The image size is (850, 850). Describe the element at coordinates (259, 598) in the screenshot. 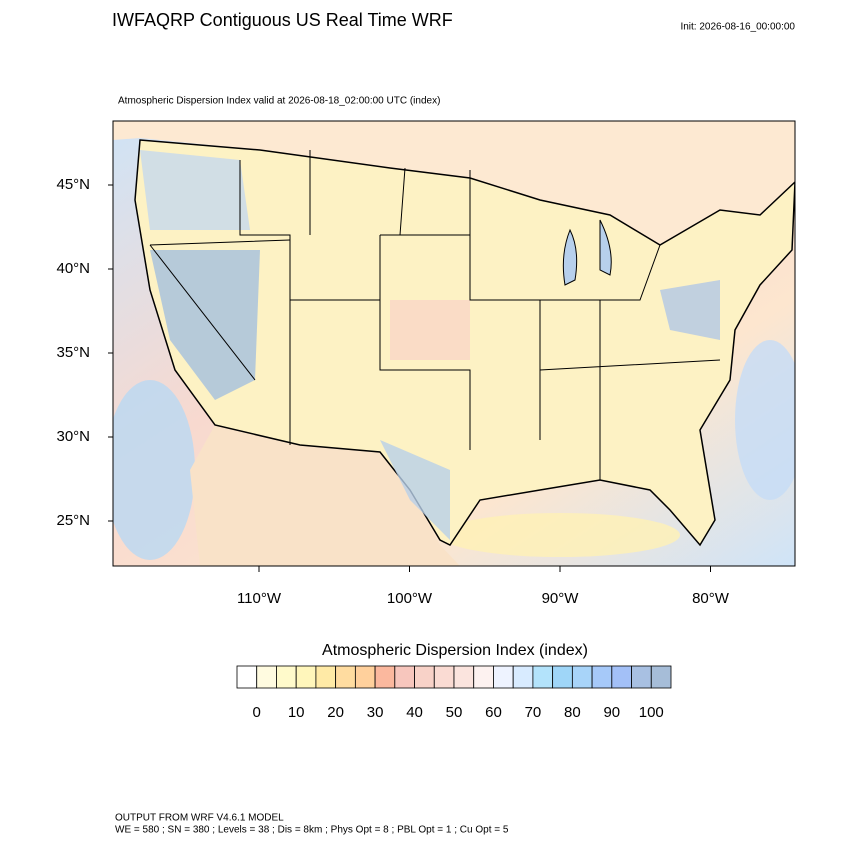

I see `lon-label: 110°W` at that location.